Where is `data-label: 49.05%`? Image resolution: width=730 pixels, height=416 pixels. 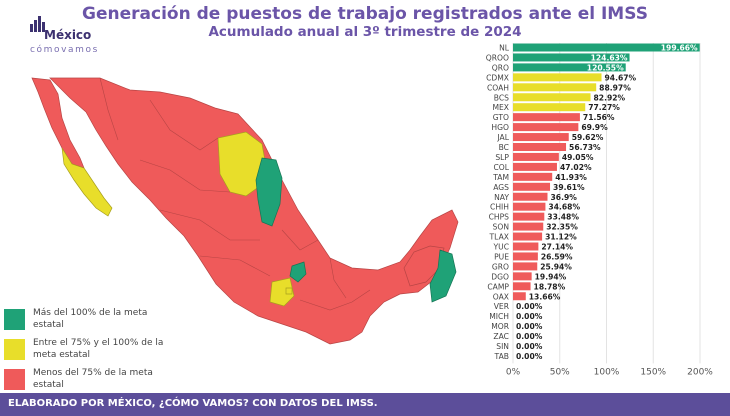 data-label: 49.05% is located at coordinates (578, 157).